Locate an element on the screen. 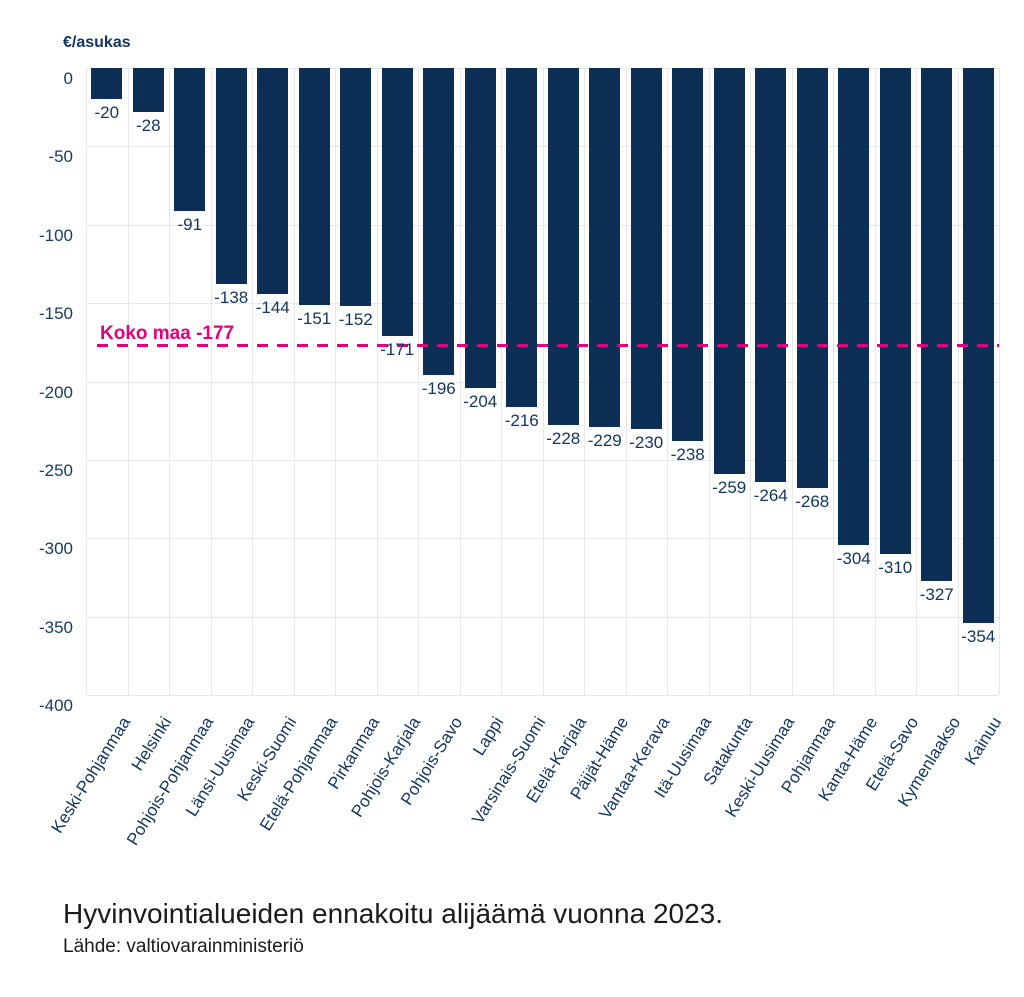 The height and width of the screenshot is (997, 1024). bar-value-label: -228 is located at coordinates (563, 439).